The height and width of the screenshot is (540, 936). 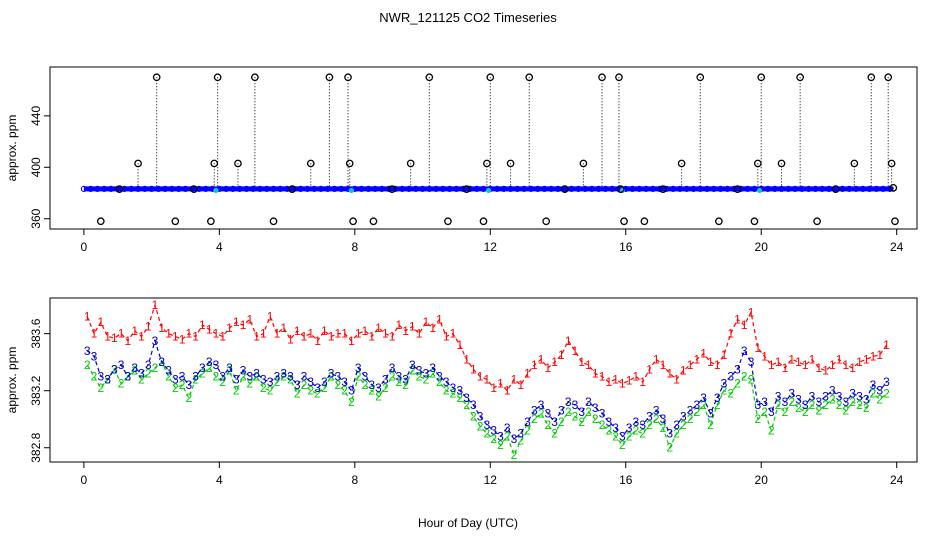 I want to click on highlight-point, so click(x=488, y=190).